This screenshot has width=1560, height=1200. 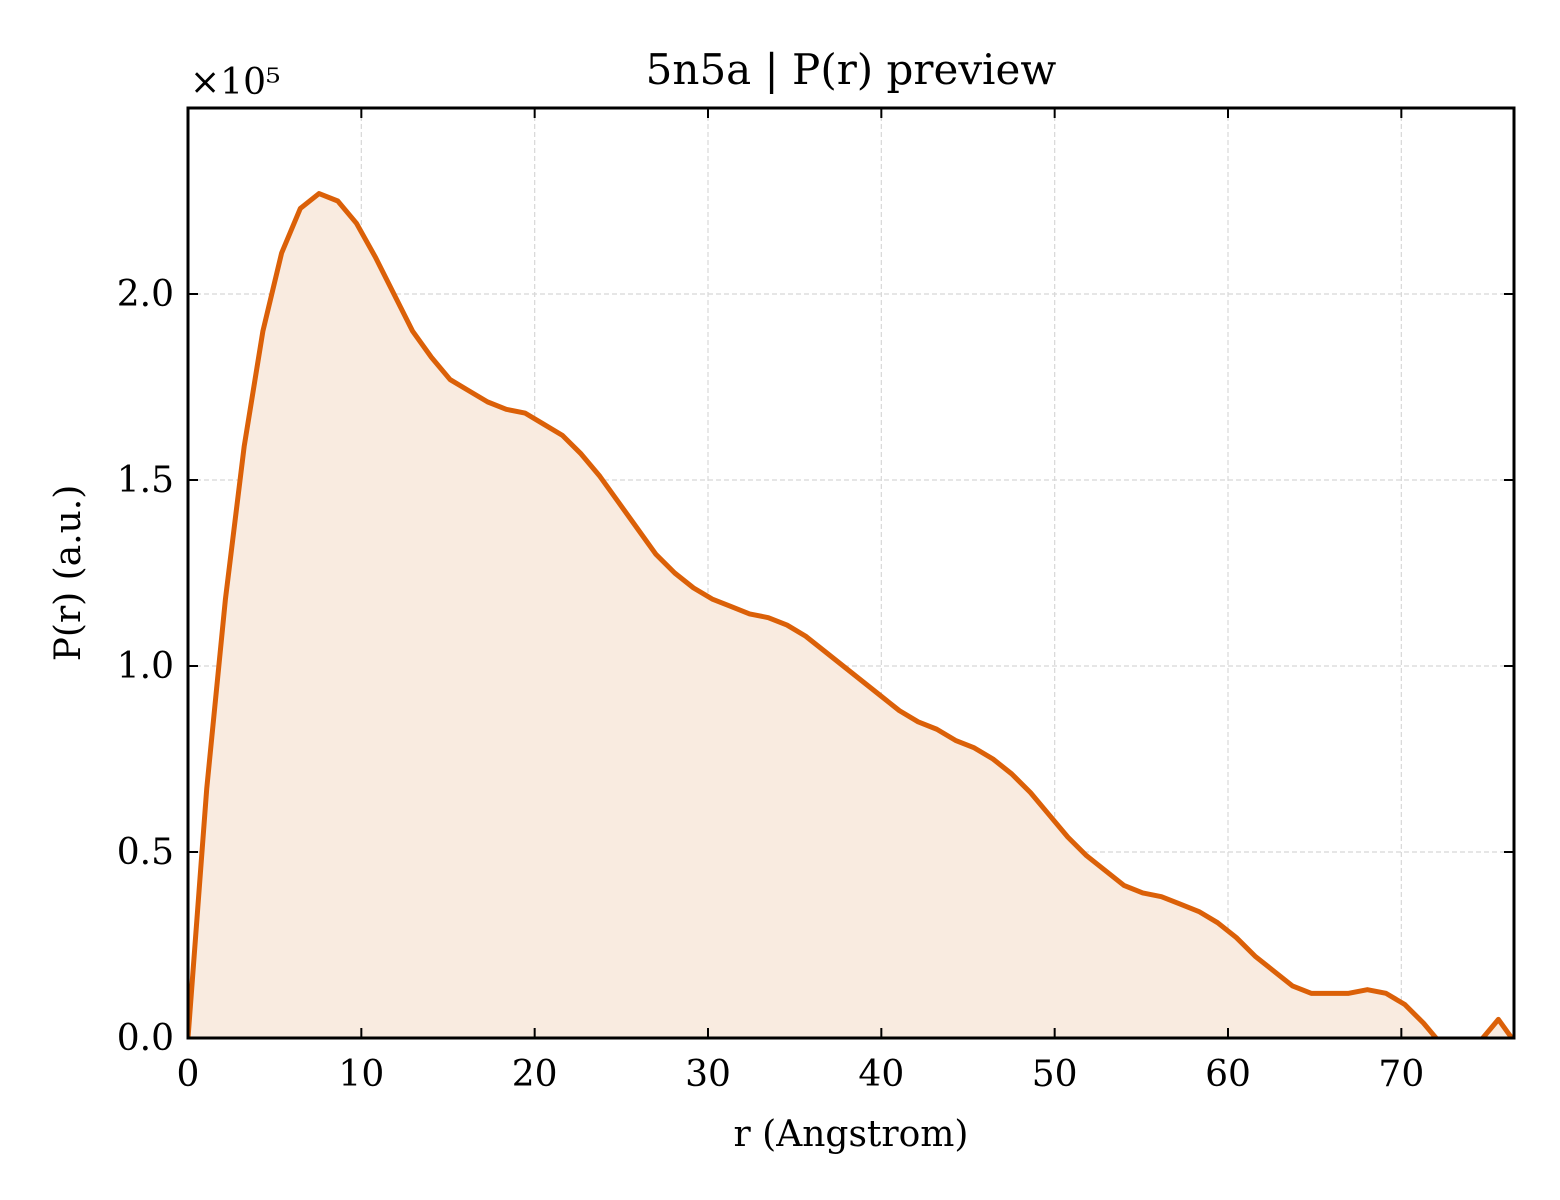 I want to click on y-tick-label: 1.5, so click(x=145, y=480).